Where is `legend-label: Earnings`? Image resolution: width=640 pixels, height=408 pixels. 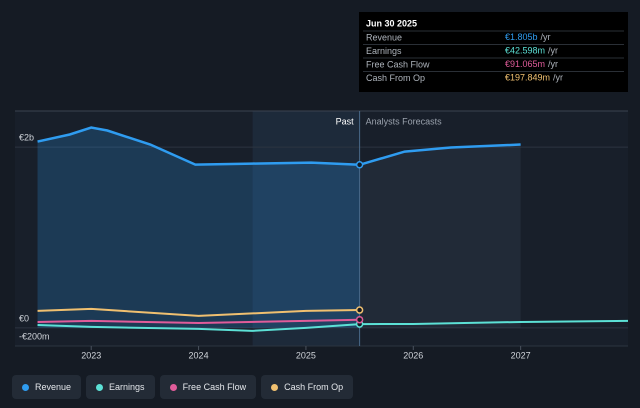 legend-label: Earnings is located at coordinates (127, 387).